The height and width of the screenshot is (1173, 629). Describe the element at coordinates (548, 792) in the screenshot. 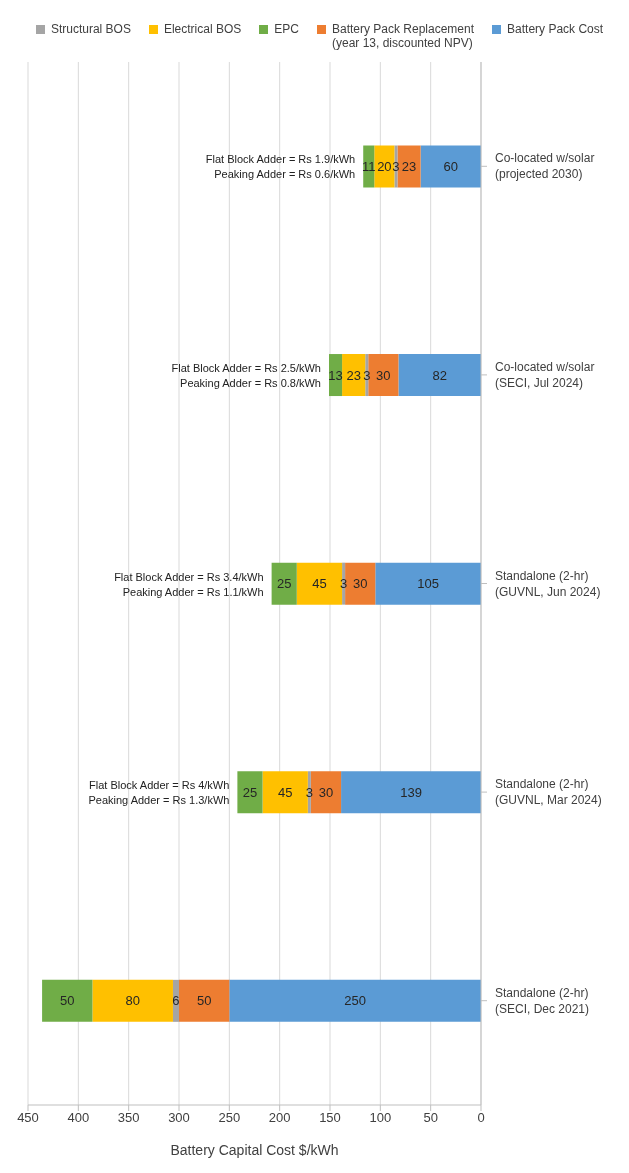

I see `y-tick-label: Standalone (2-hr) (GUVNL, Mar 2024)` at that location.